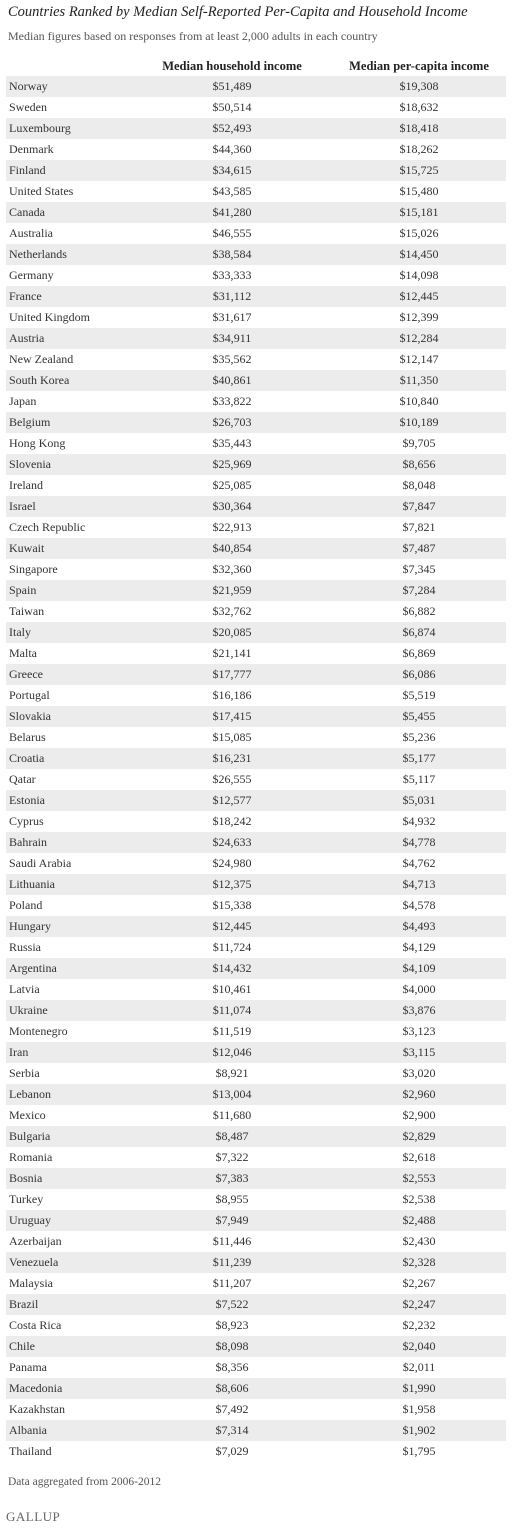 The image size is (513, 1529). I want to click on income-cell: $4,109, so click(419, 968).